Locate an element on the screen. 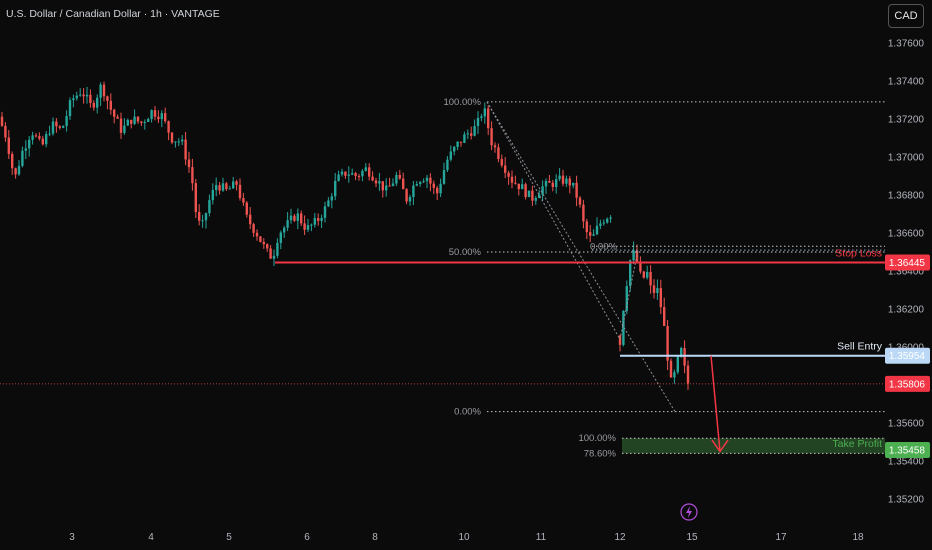 This screenshot has height=550, width=932. lightning-icon is located at coordinates (689, 512).